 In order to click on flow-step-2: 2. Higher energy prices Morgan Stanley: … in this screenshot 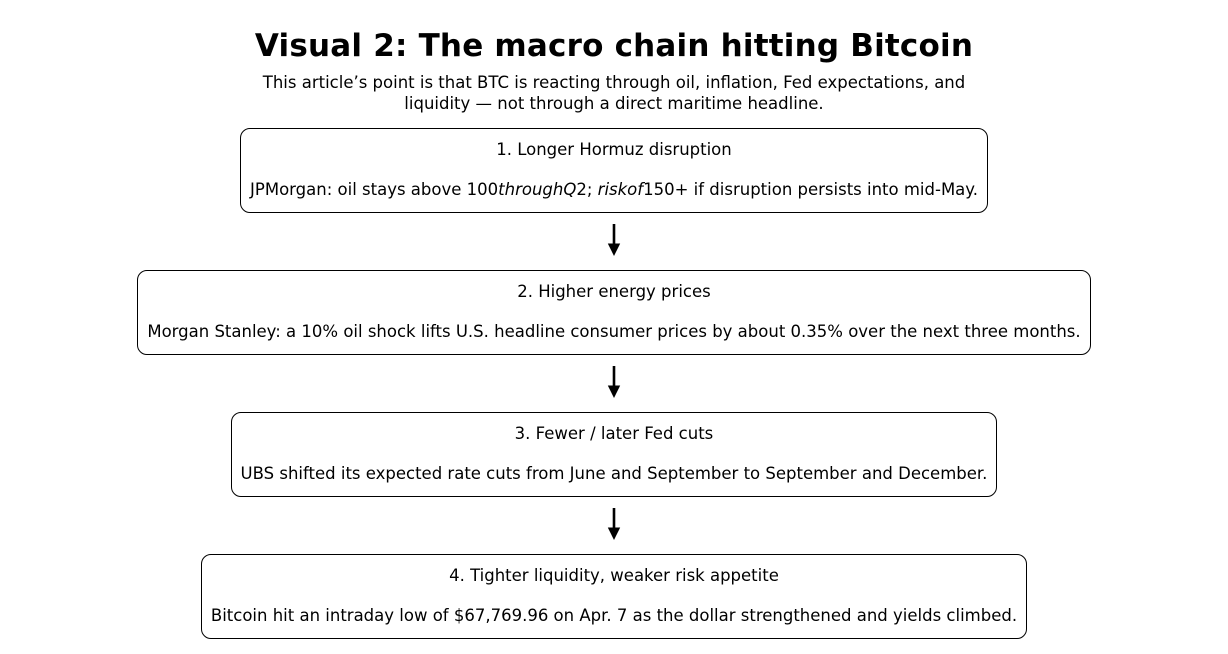, I will do `click(614, 313)`.